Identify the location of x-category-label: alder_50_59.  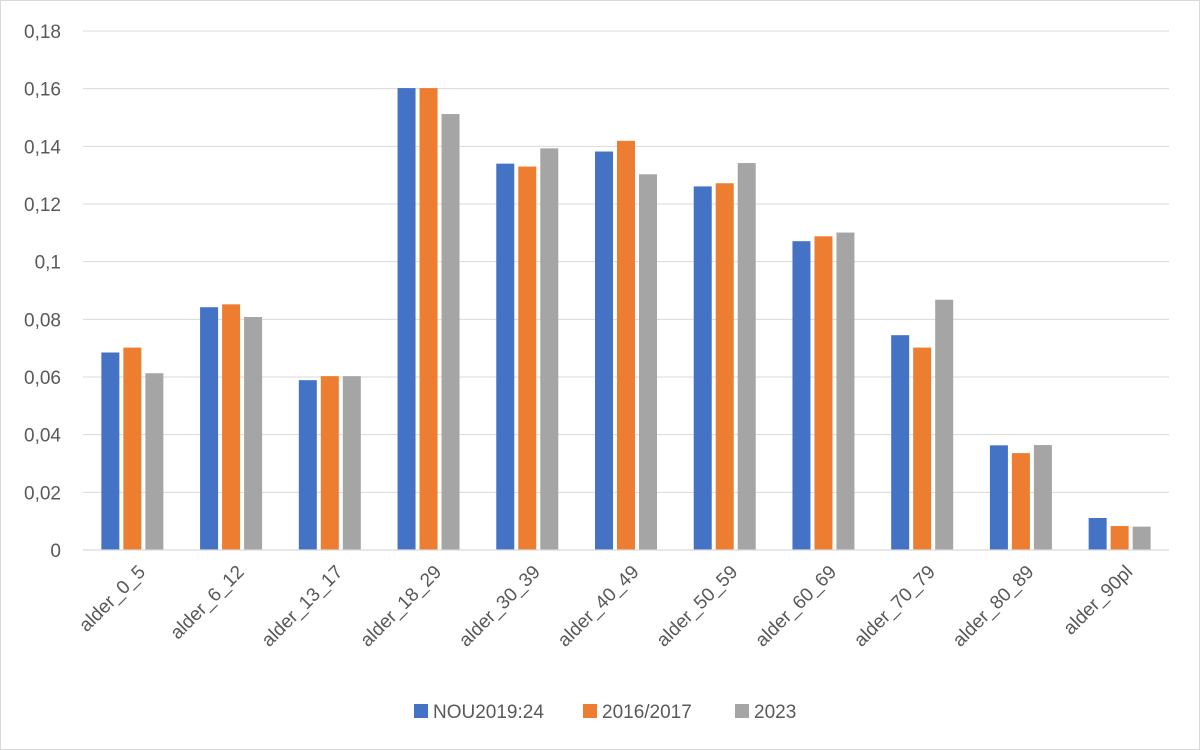
(698, 607).